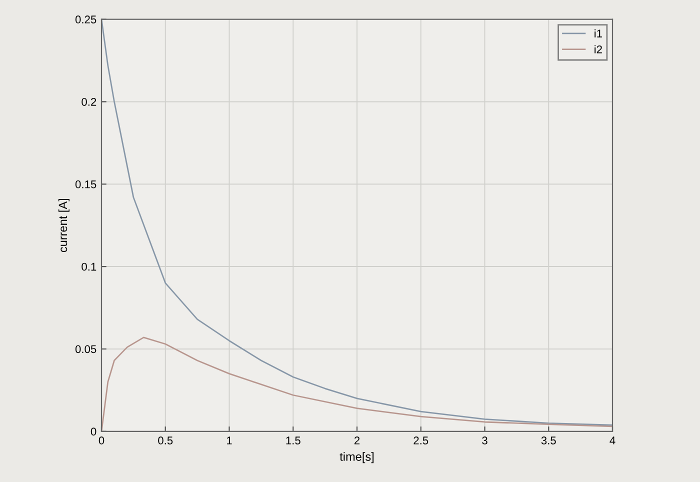  I want to click on x-tick-label: 3.5, so click(548, 440).